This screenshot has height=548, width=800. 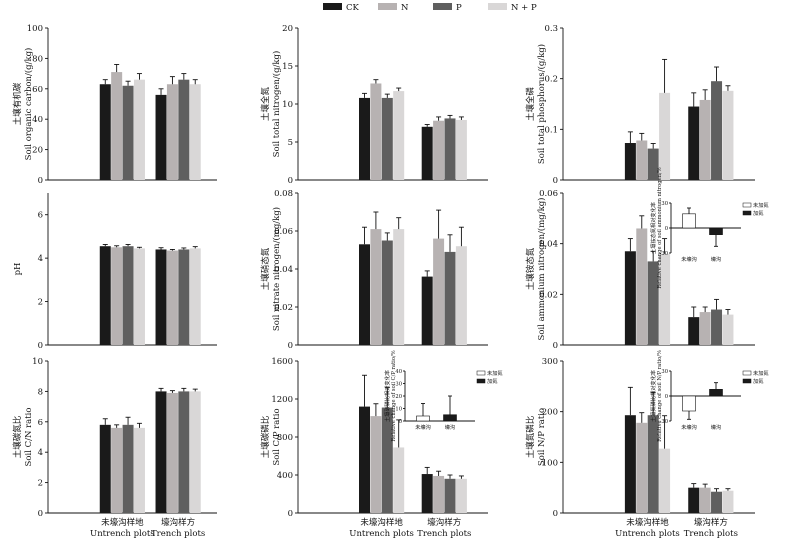 I want to click on y-axis-label: 土壤碳磷比Soil C/P ratio, so click(x=271, y=436).